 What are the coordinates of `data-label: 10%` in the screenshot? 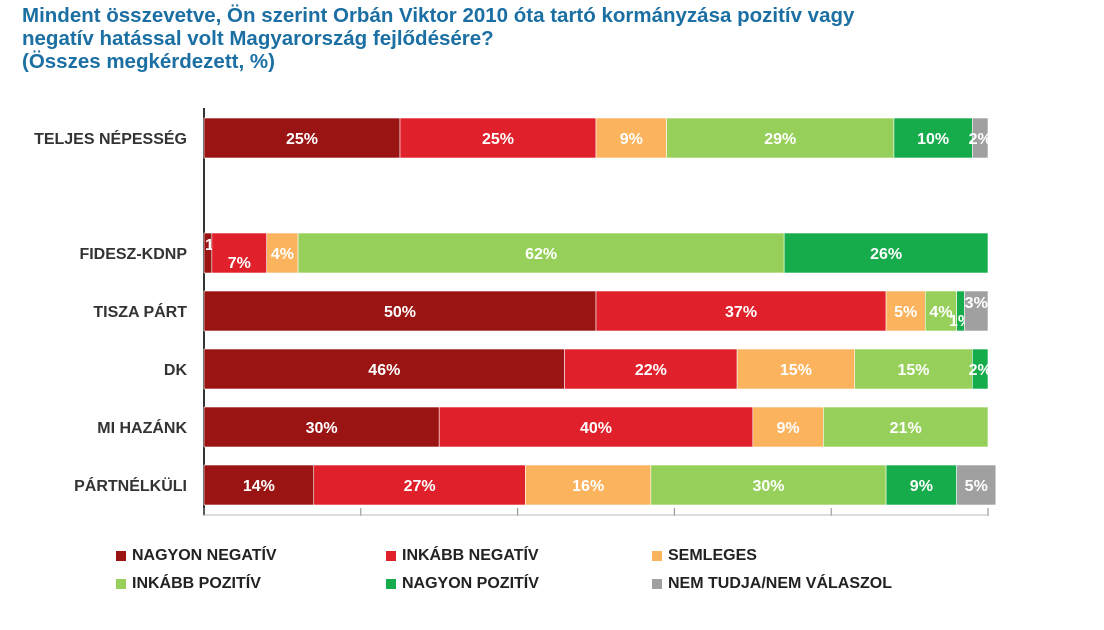 It's located at (933, 139).